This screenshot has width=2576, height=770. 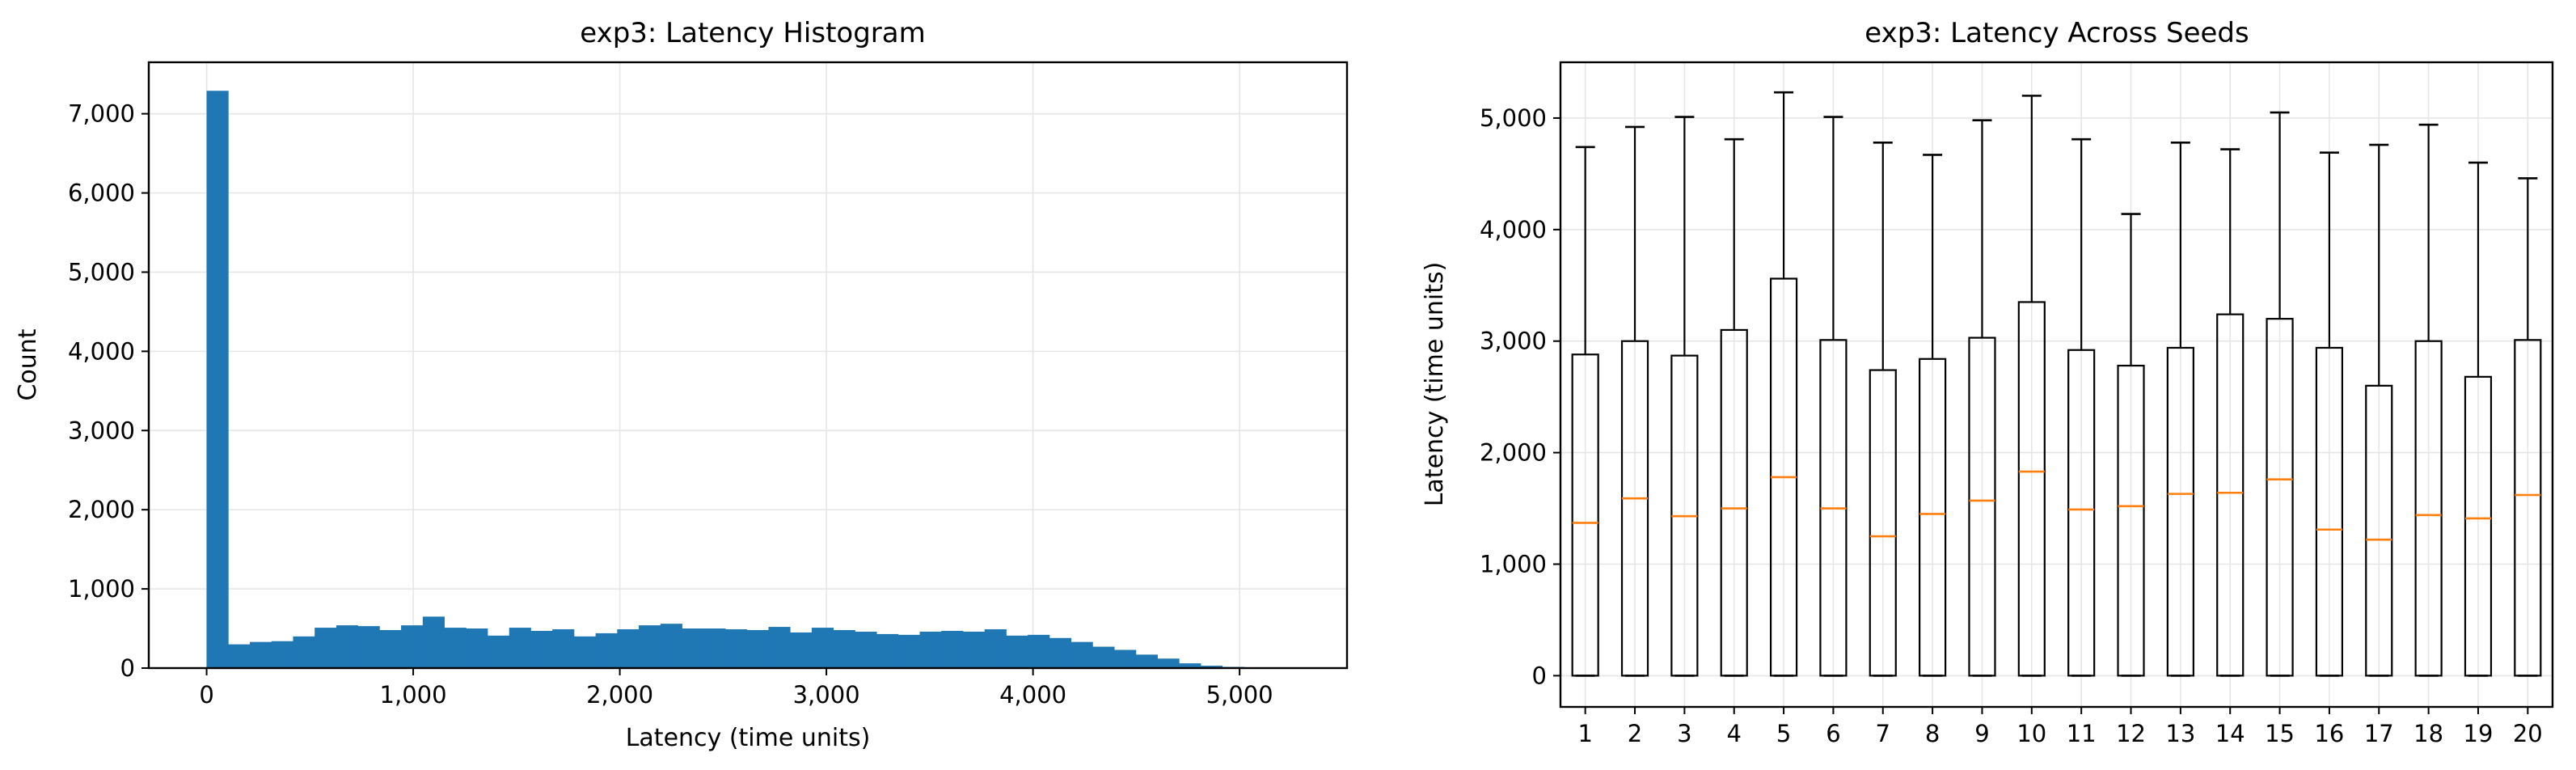 What do you see at coordinates (1513, 341) in the screenshot?
I see `boxplot-y-tick-label: 3,000` at bounding box center [1513, 341].